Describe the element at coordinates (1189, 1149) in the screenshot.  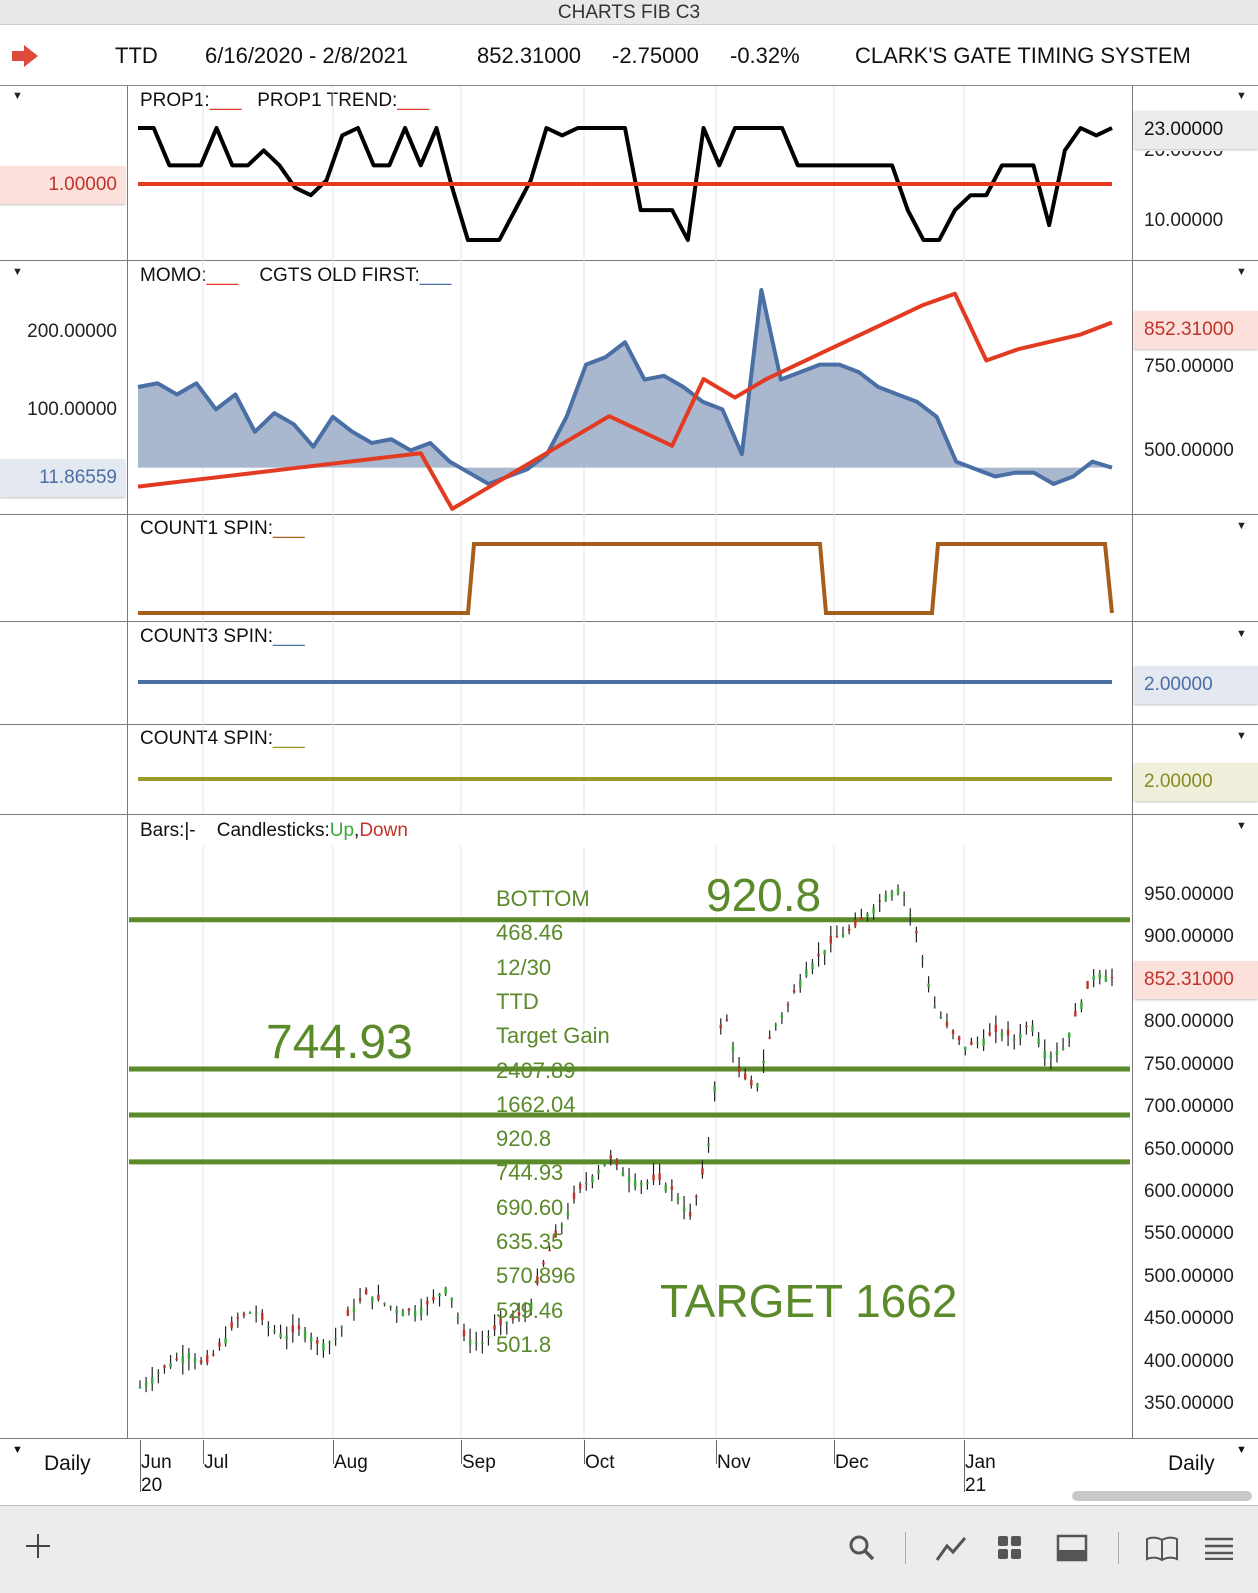
I see `price-axis-tick: 650.00000` at that location.